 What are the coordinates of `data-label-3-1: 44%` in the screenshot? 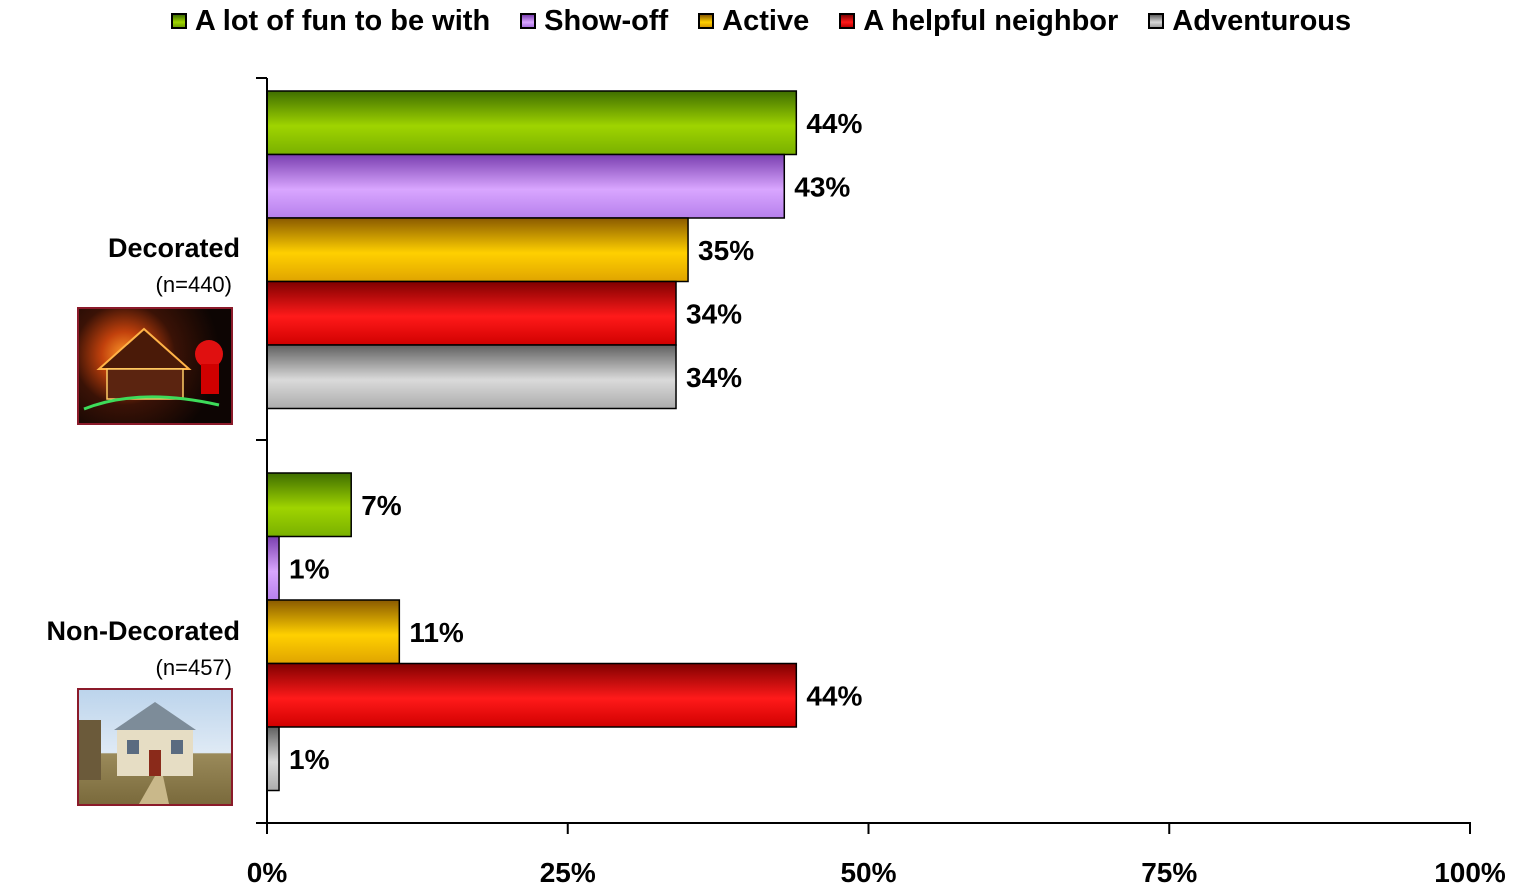 It's located at (834, 695).